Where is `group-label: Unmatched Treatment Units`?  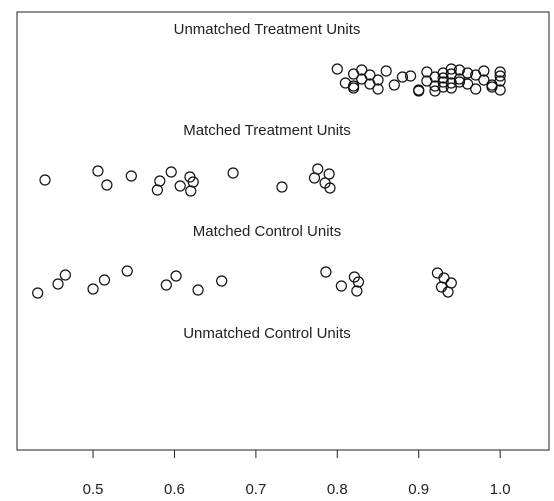
group-label: Unmatched Treatment Units is located at coordinates (267, 29).